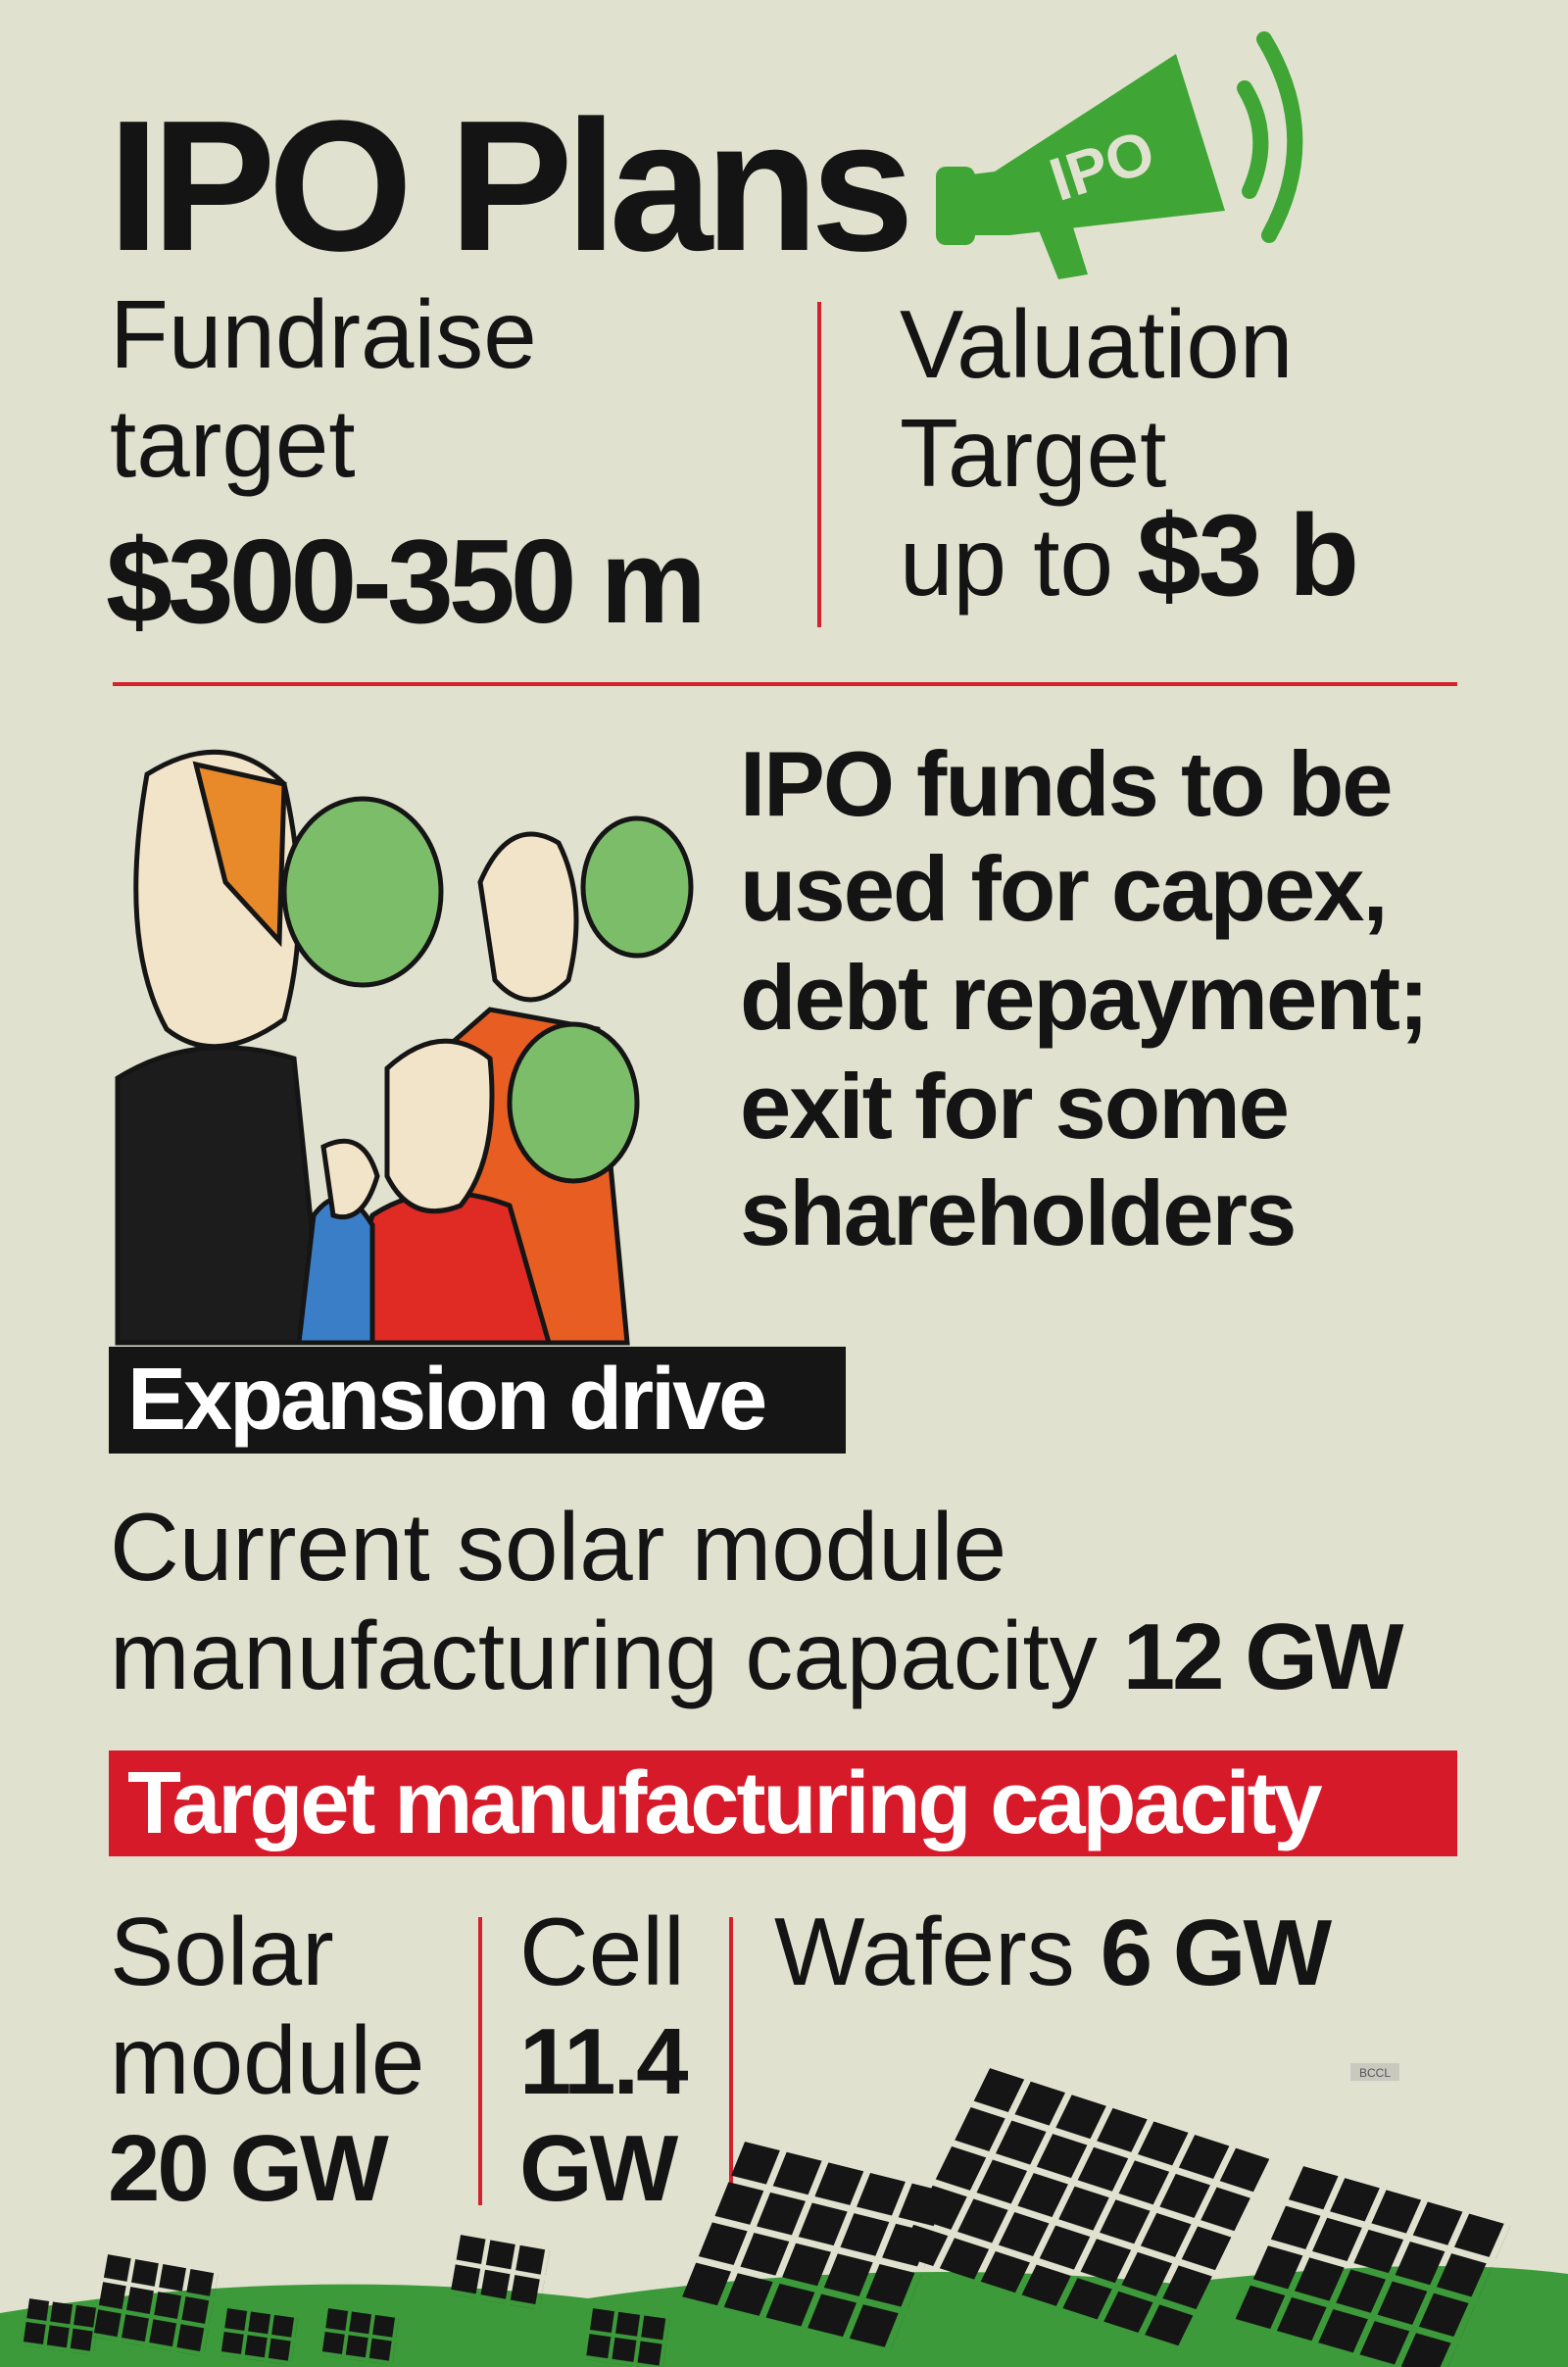 This screenshot has height=2367, width=1568. What do you see at coordinates (604, 1656) in the screenshot?
I see `current-label: manufacturing capacity` at bounding box center [604, 1656].